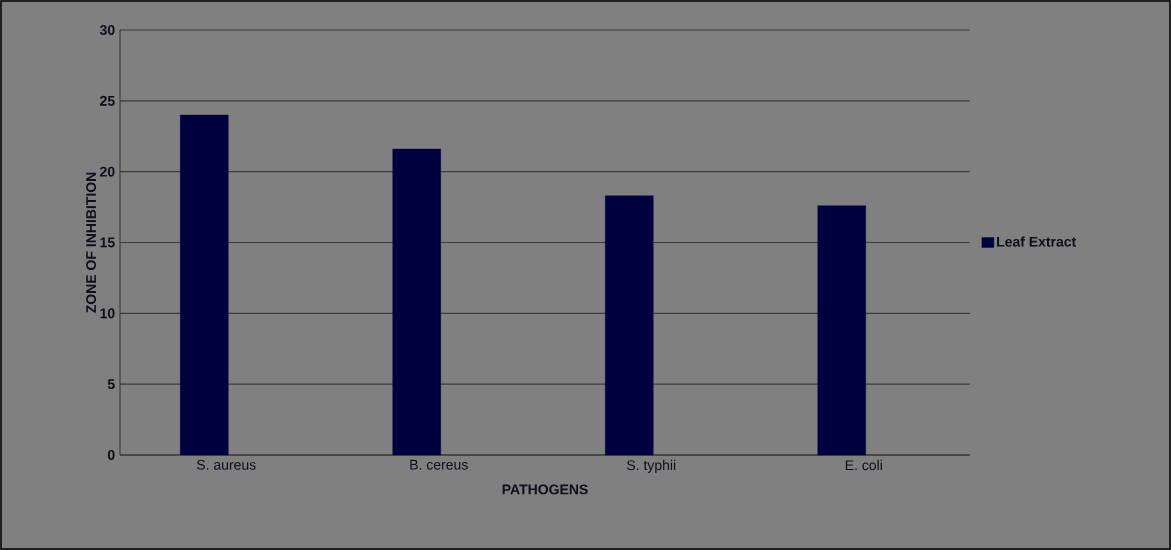 The height and width of the screenshot is (550, 1171). I want to click on y-tick-label: 0, so click(111, 455).